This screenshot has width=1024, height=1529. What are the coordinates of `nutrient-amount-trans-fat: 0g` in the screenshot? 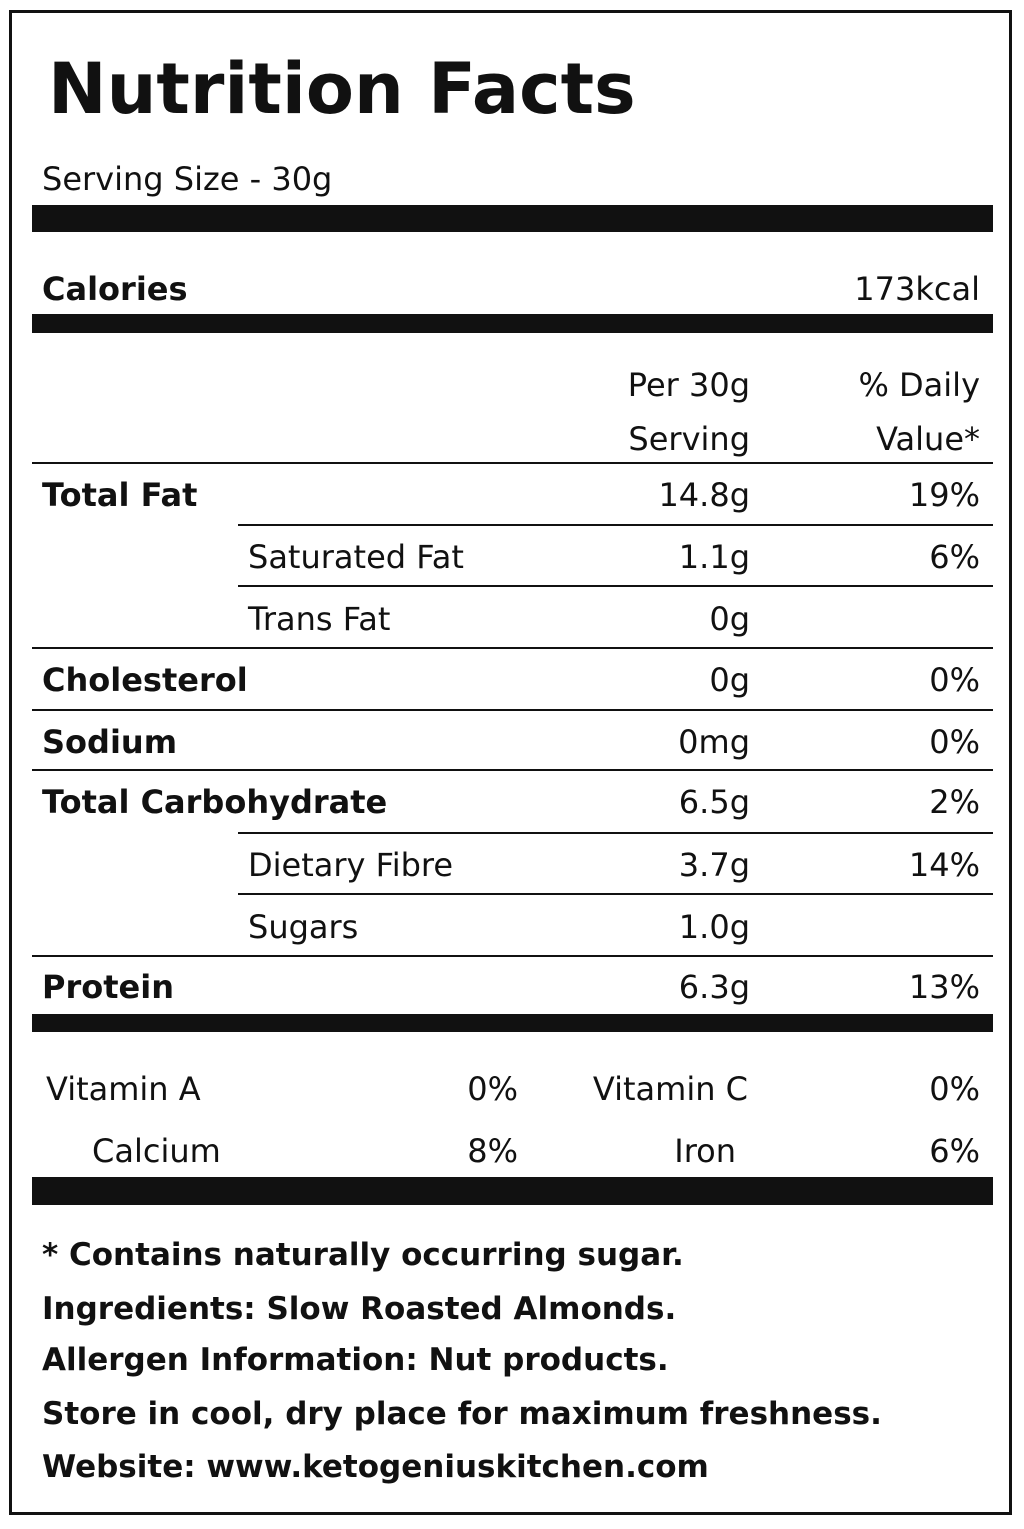 It's located at (729, 619).